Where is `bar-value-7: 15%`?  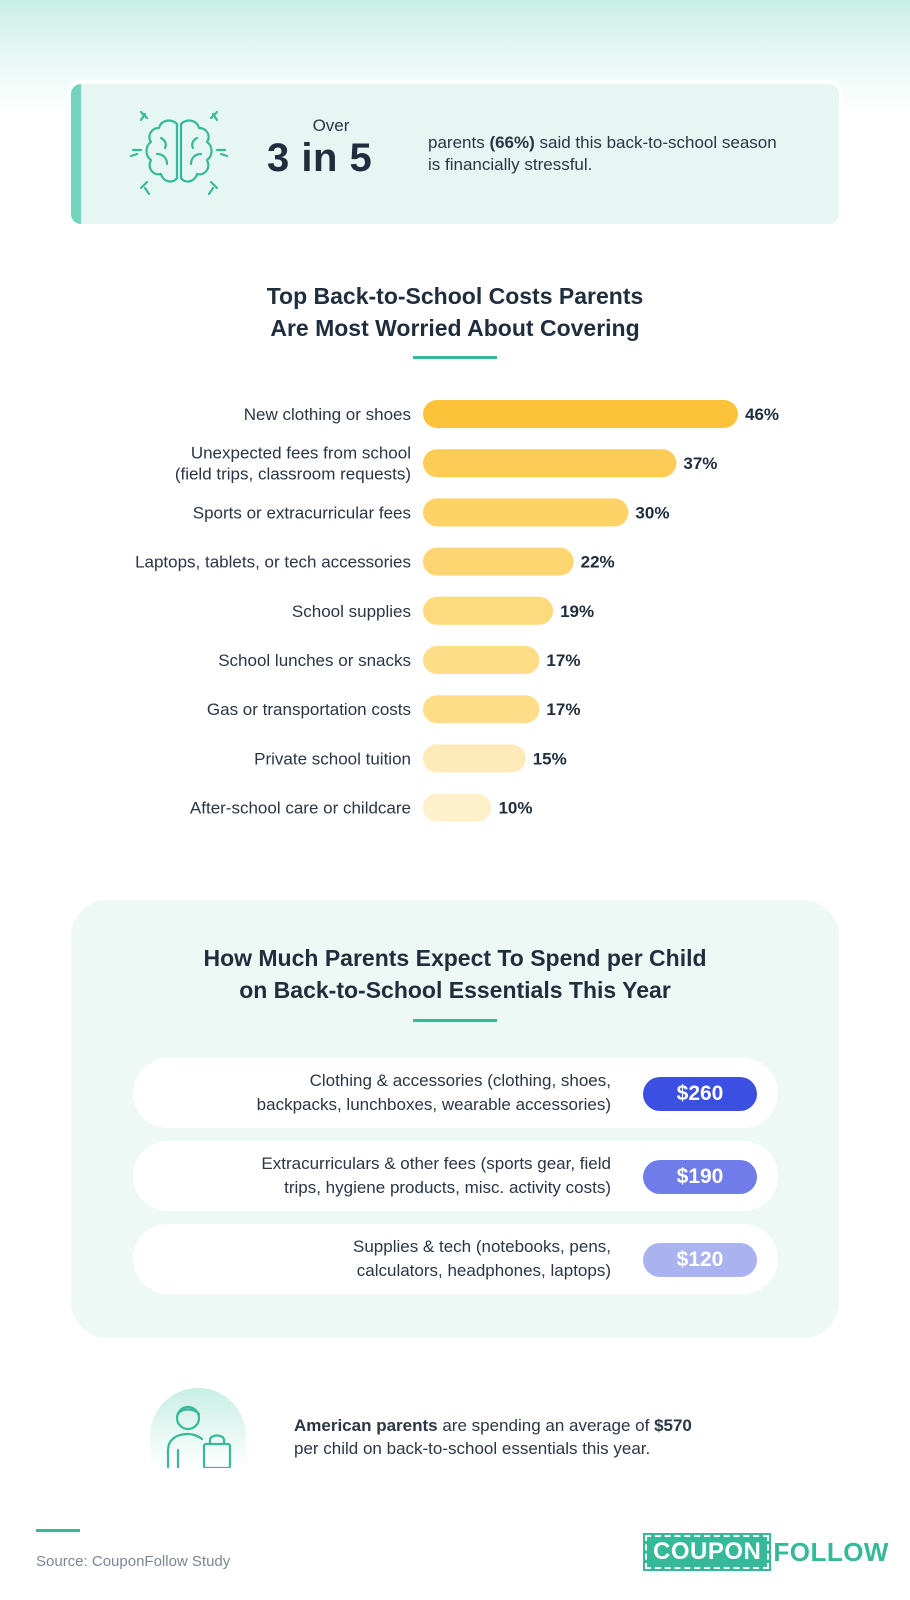 bar-value-7: 15% is located at coordinates (550, 758).